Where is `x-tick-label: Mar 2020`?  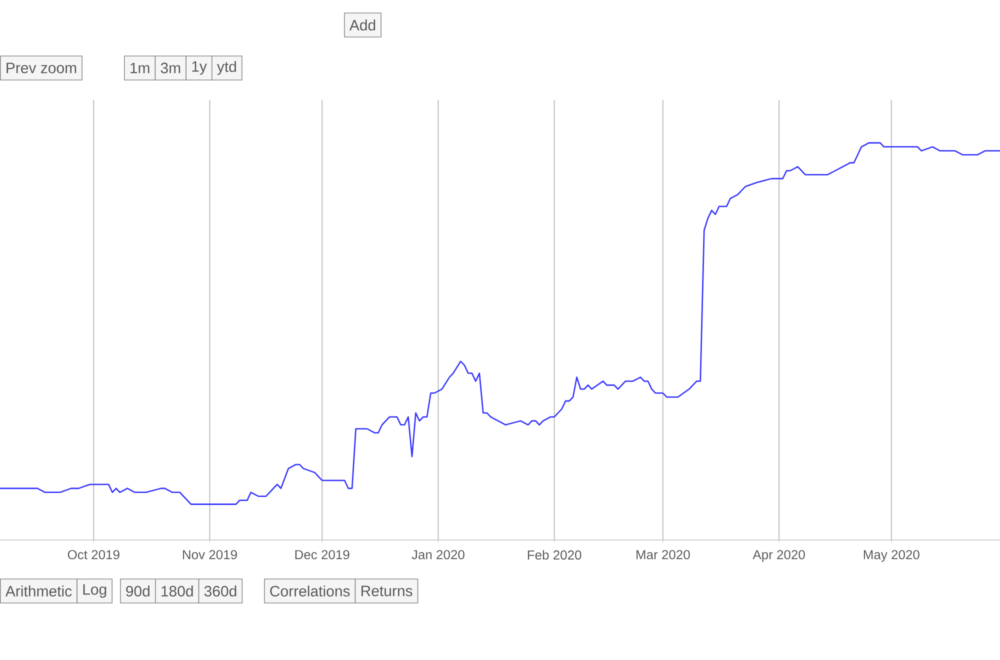 x-tick-label: Mar 2020 is located at coordinates (663, 555).